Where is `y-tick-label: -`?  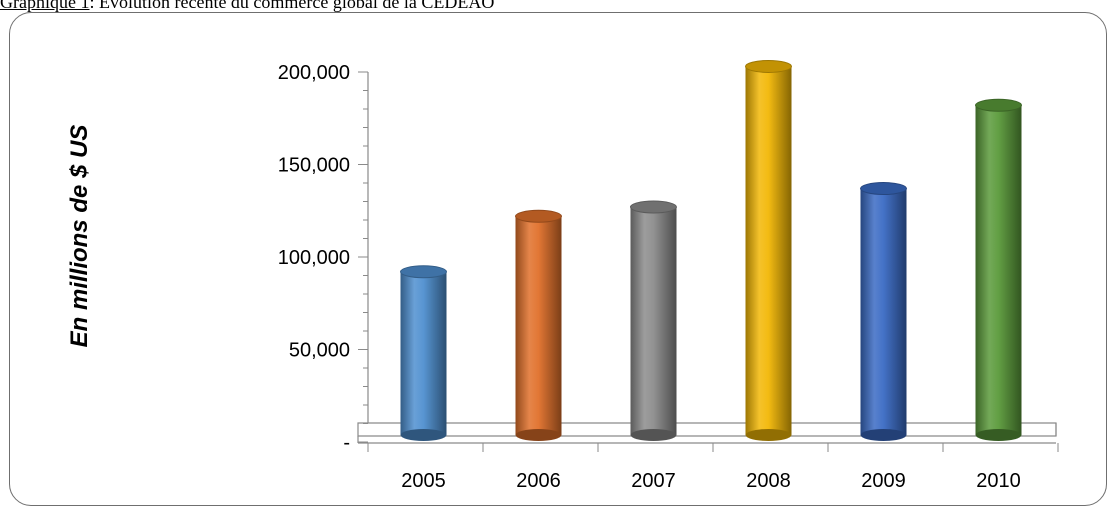
y-tick-label: - is located at coordinates (346, 443).